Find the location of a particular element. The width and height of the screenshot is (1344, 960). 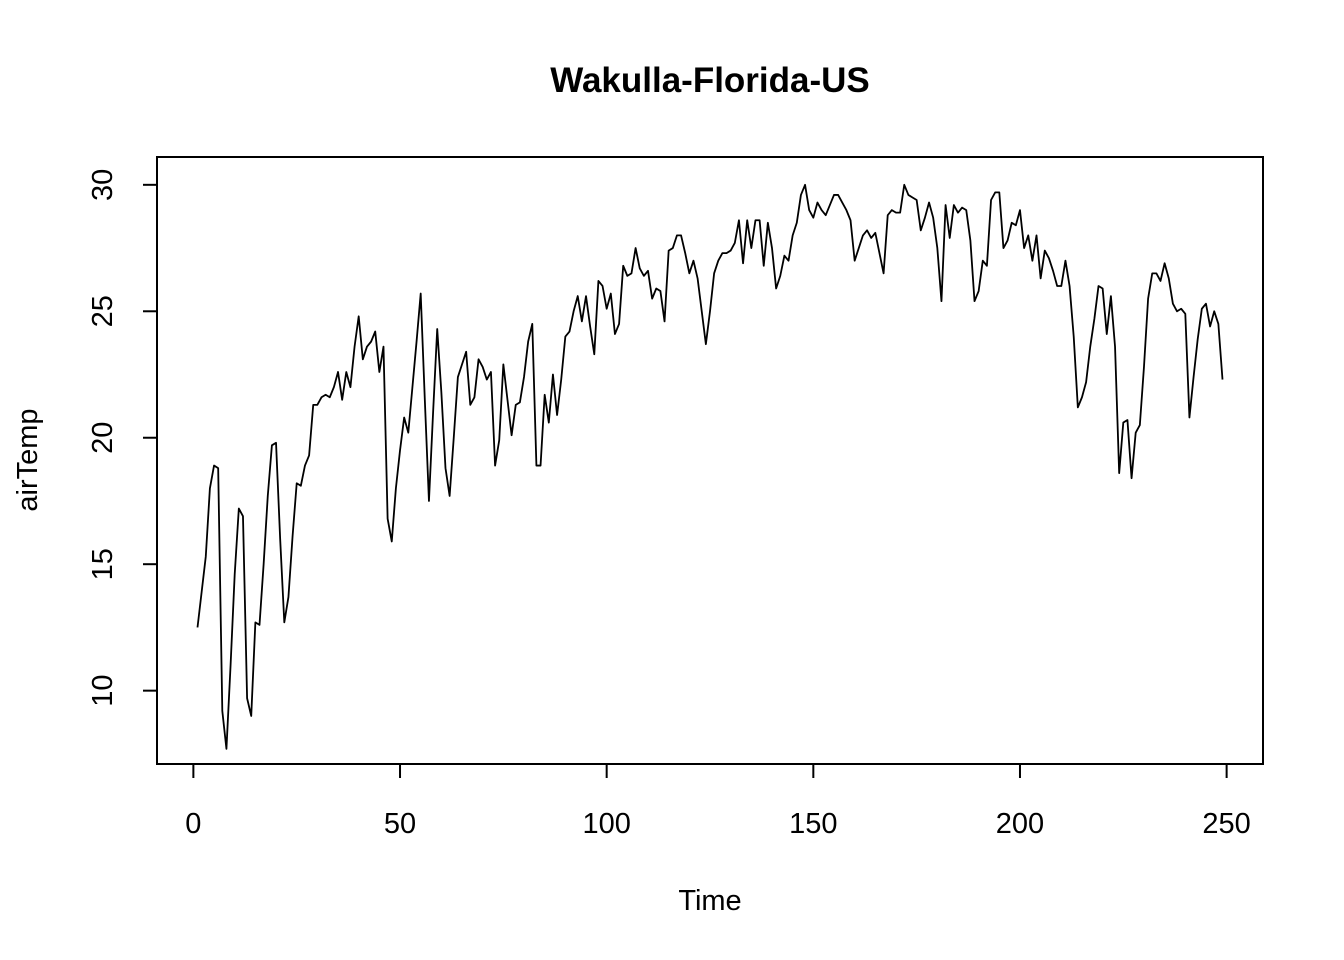

x-axis-label: Time is located at coordinates (709, 901).